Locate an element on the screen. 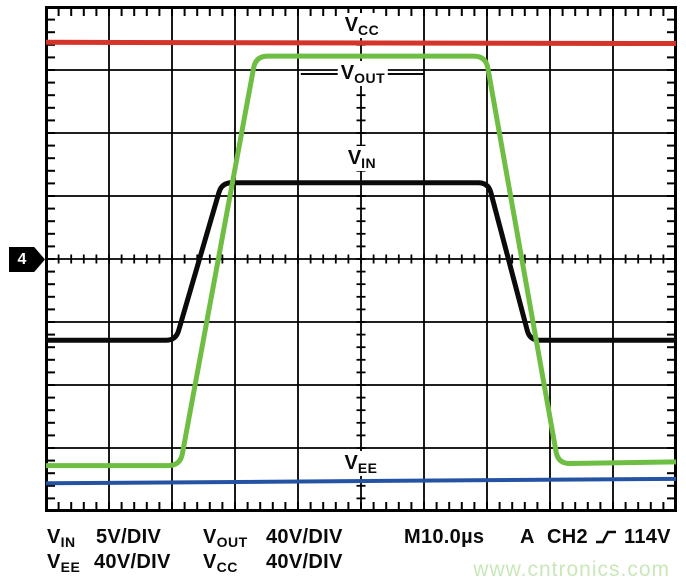  readout-vin-name: VIN is located at coordinates (61, 538).